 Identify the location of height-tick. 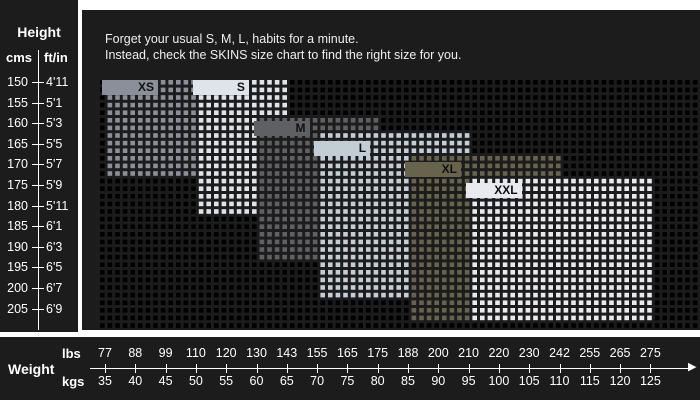
(38, 227).